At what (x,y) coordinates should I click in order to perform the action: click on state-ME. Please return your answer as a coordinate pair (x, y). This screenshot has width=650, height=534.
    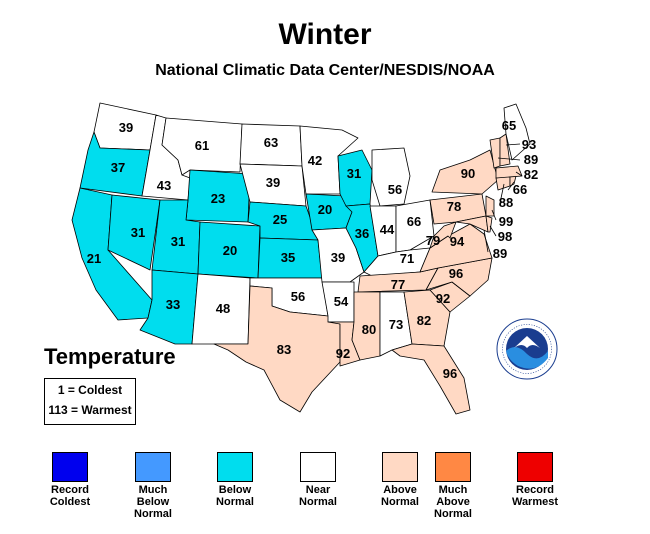
    Looking at the image, I should click on (517, 132).